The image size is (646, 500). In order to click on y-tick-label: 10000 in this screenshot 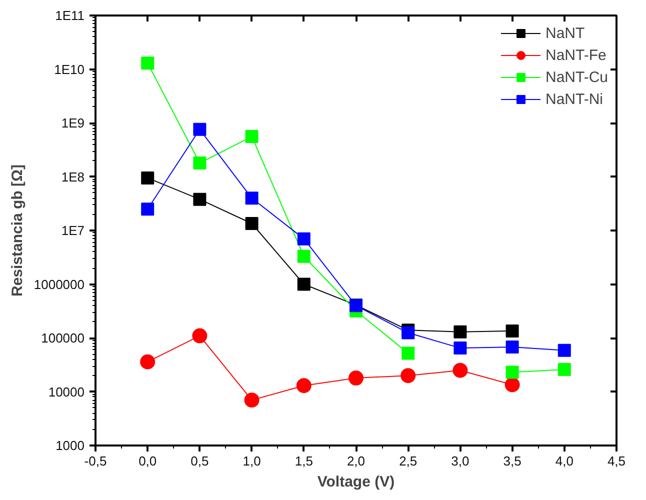, I will do `click(66, 392)`.